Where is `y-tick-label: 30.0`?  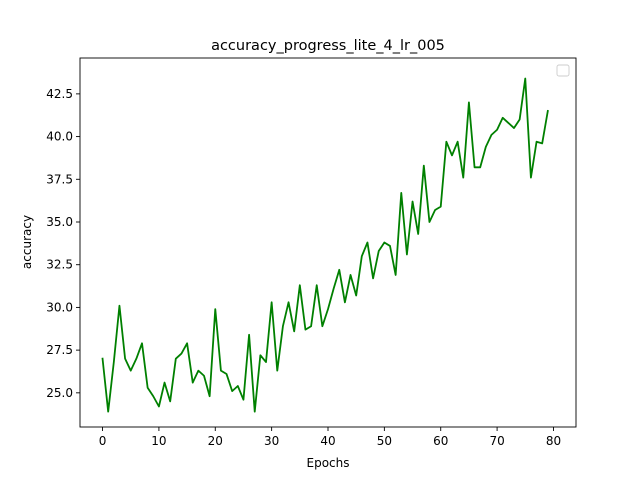
y-tick-label: 30.0 is located at coordinates (59, 307).